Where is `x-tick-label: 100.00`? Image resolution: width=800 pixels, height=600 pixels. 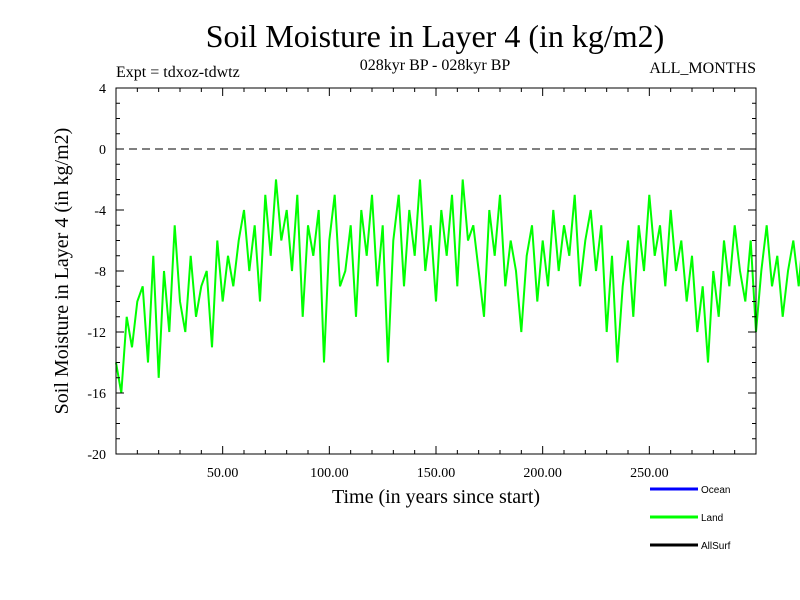 x-tick-label: 100.00 is located at coordinates (329, 473).